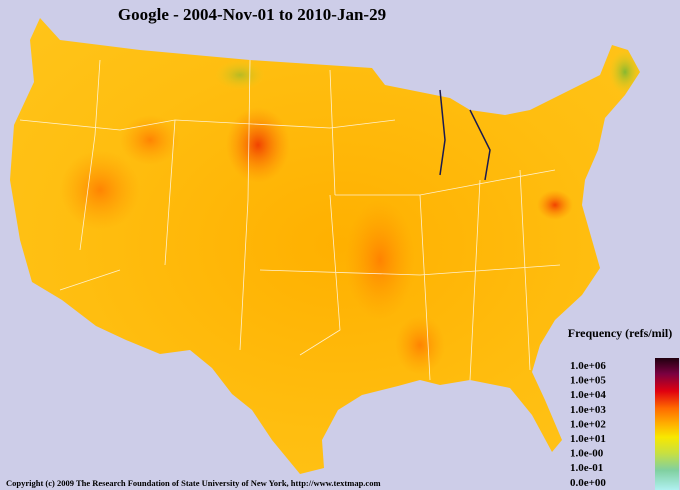 The image size is (680, 490). Describe the element at coordinates (586, 468) in the screenshot. I see `legend-label: 1.0e-01` at that location.